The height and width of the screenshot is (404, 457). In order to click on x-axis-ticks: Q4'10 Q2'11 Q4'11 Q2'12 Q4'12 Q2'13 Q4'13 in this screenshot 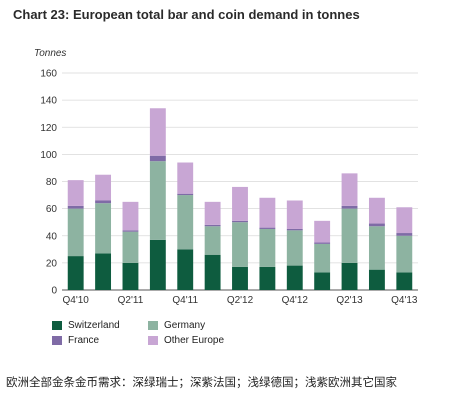, I will do `click(240, 300)`.